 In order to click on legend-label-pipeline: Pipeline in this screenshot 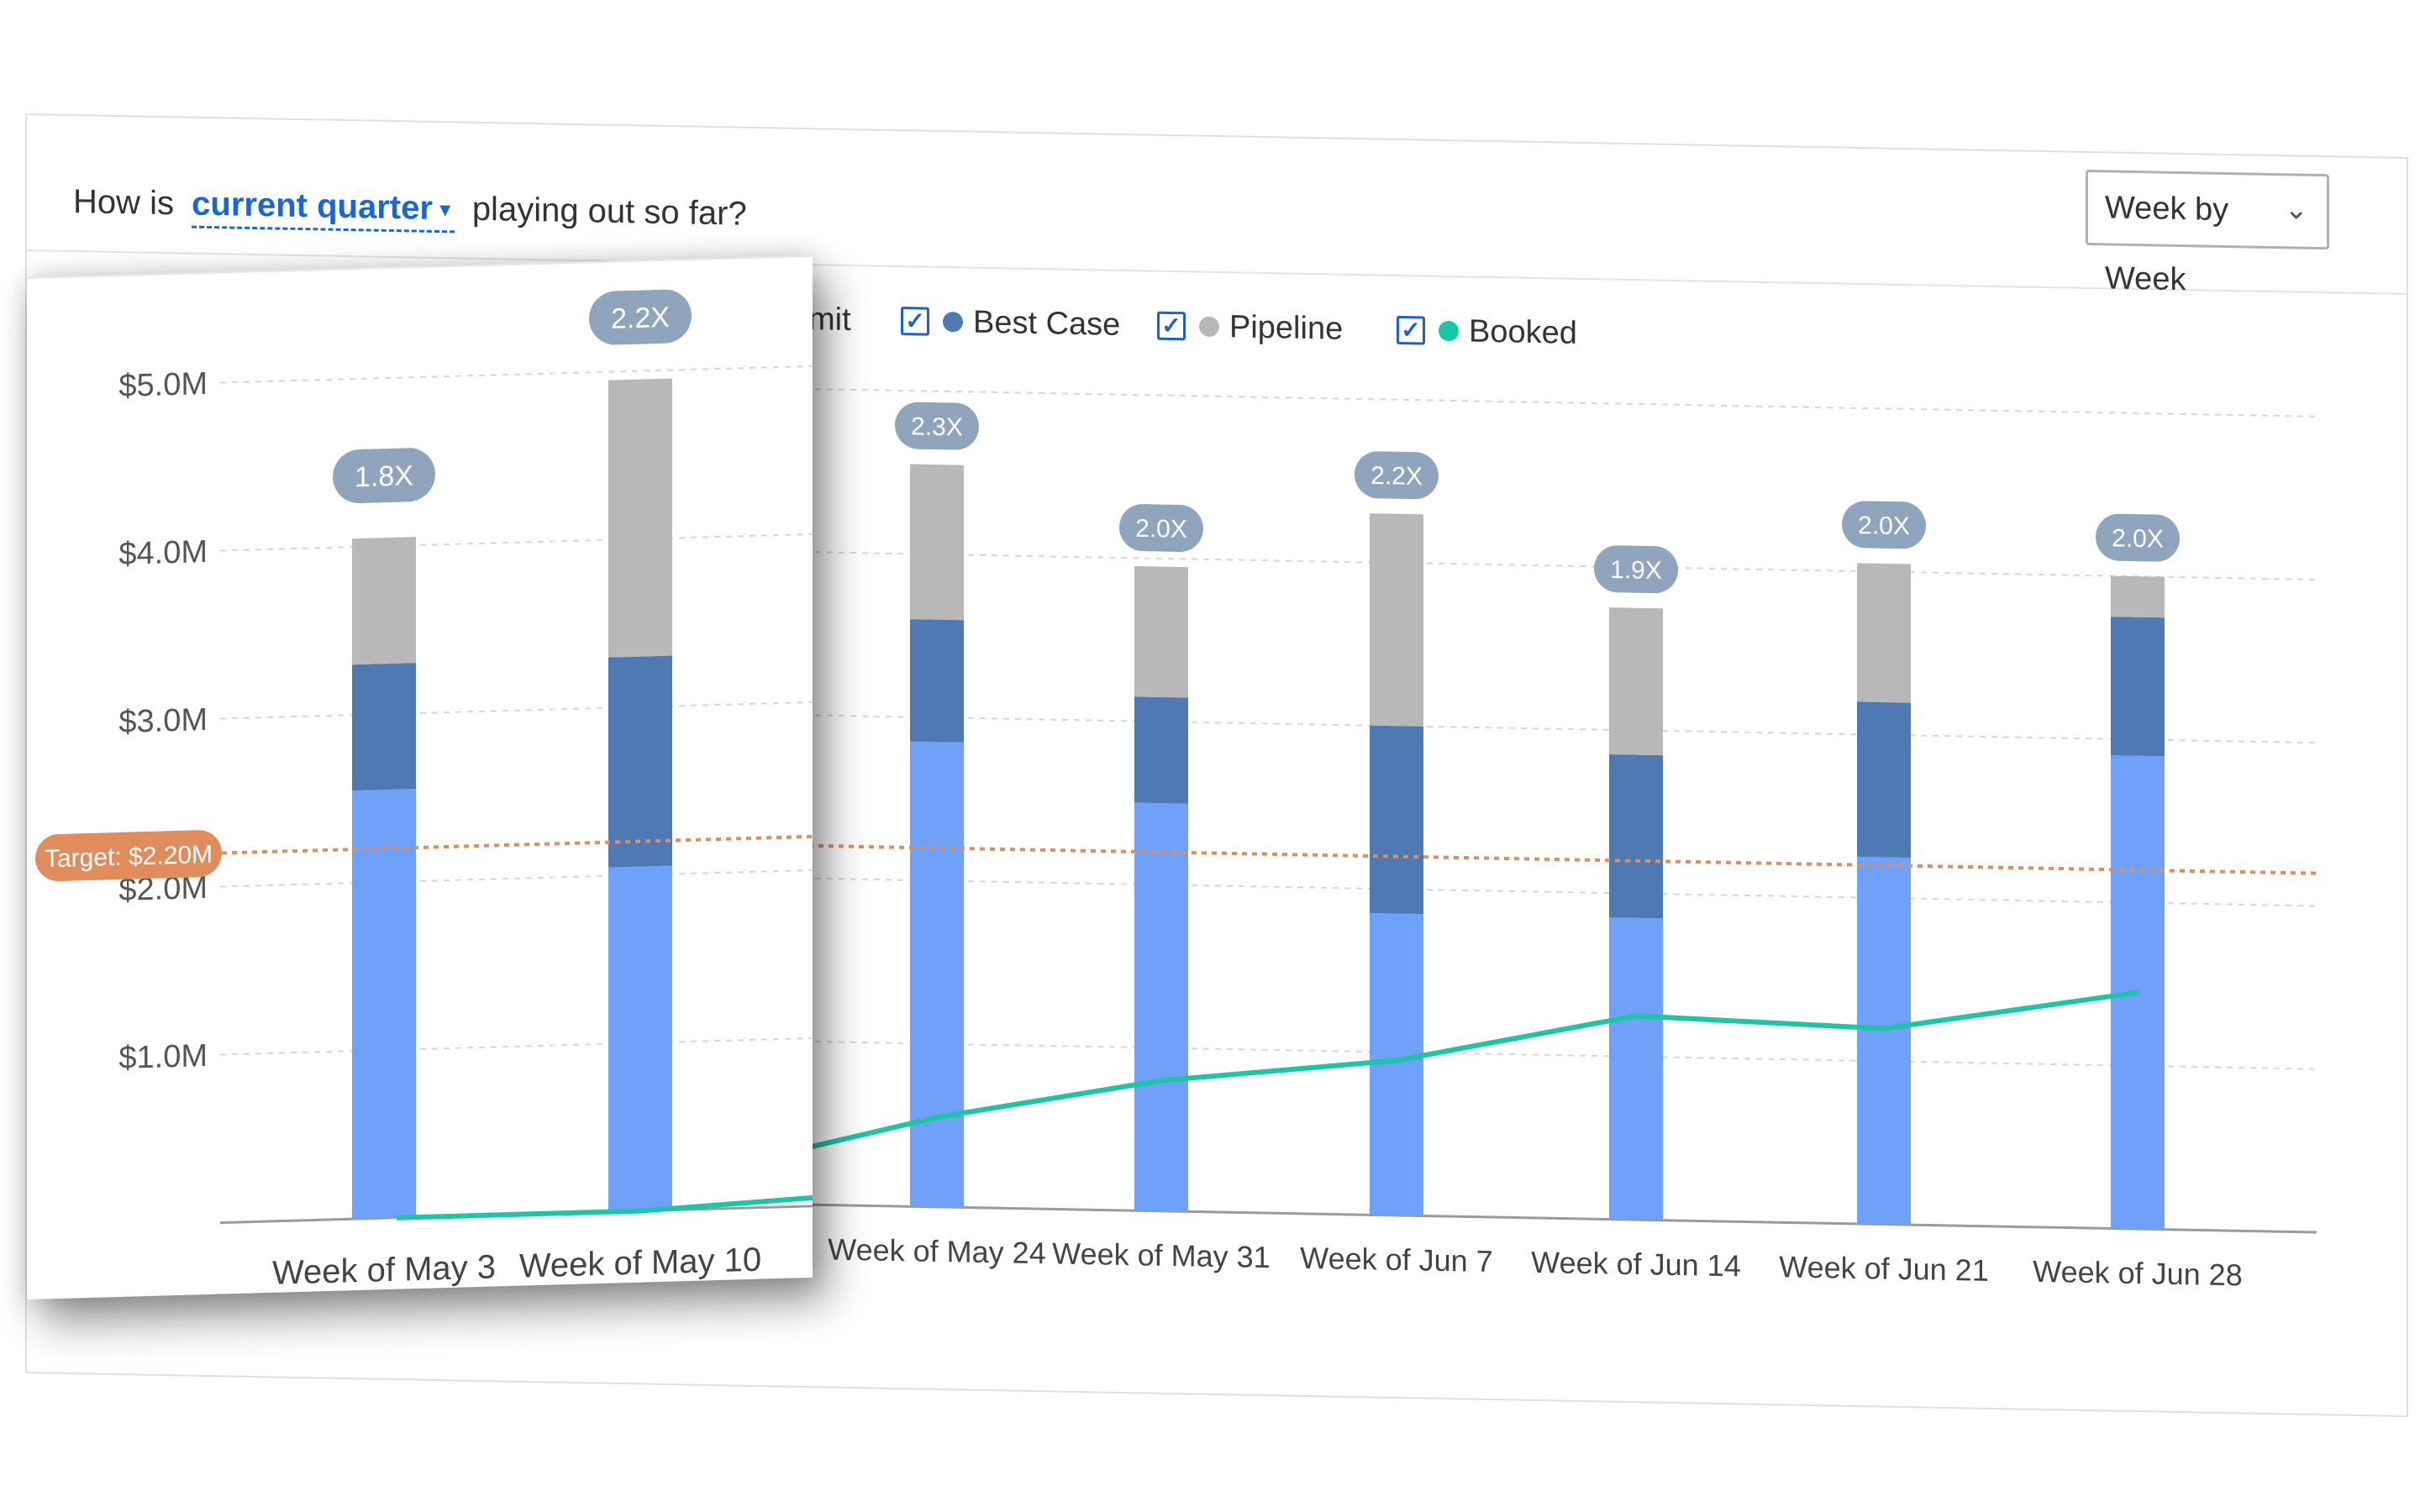, I will do `click(1286, 327)`.